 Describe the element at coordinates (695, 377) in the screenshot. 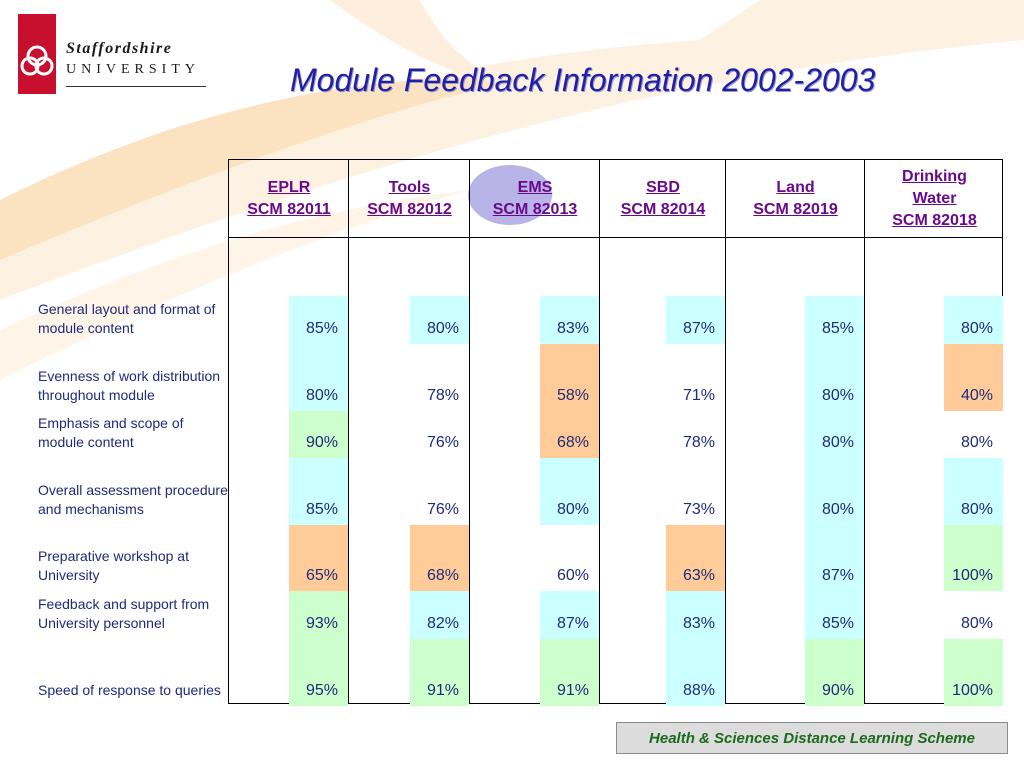

I see `score-cell: 71%` at that location.